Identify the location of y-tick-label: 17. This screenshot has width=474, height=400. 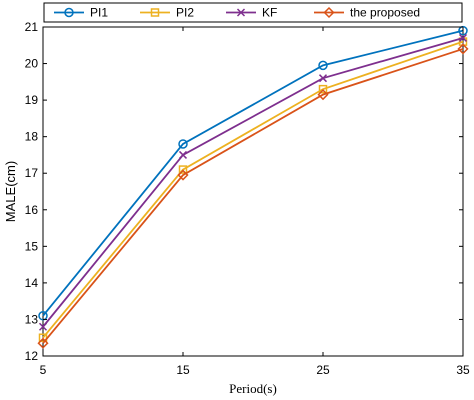
(32, 173).